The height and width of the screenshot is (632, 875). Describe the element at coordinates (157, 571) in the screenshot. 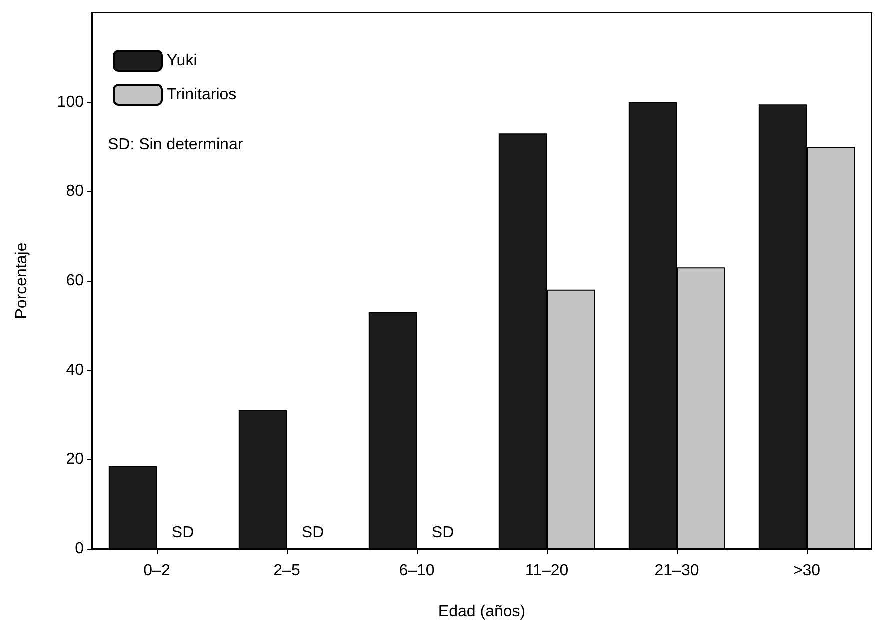

I see `x-tick-label: 0–2` at that location.